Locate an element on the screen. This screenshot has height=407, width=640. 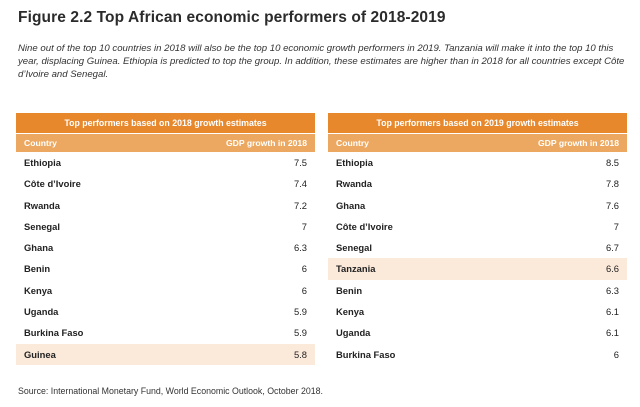
gdp-cell: 5.8 is located at coordinates (300, 354).